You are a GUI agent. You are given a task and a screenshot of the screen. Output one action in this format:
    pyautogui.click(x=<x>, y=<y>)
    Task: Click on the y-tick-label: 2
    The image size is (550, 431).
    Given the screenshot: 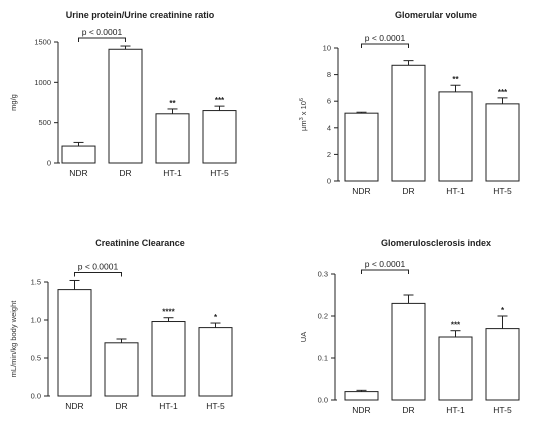 What is the action you would take?
    pyautogui.click(x=329, y=154)
    